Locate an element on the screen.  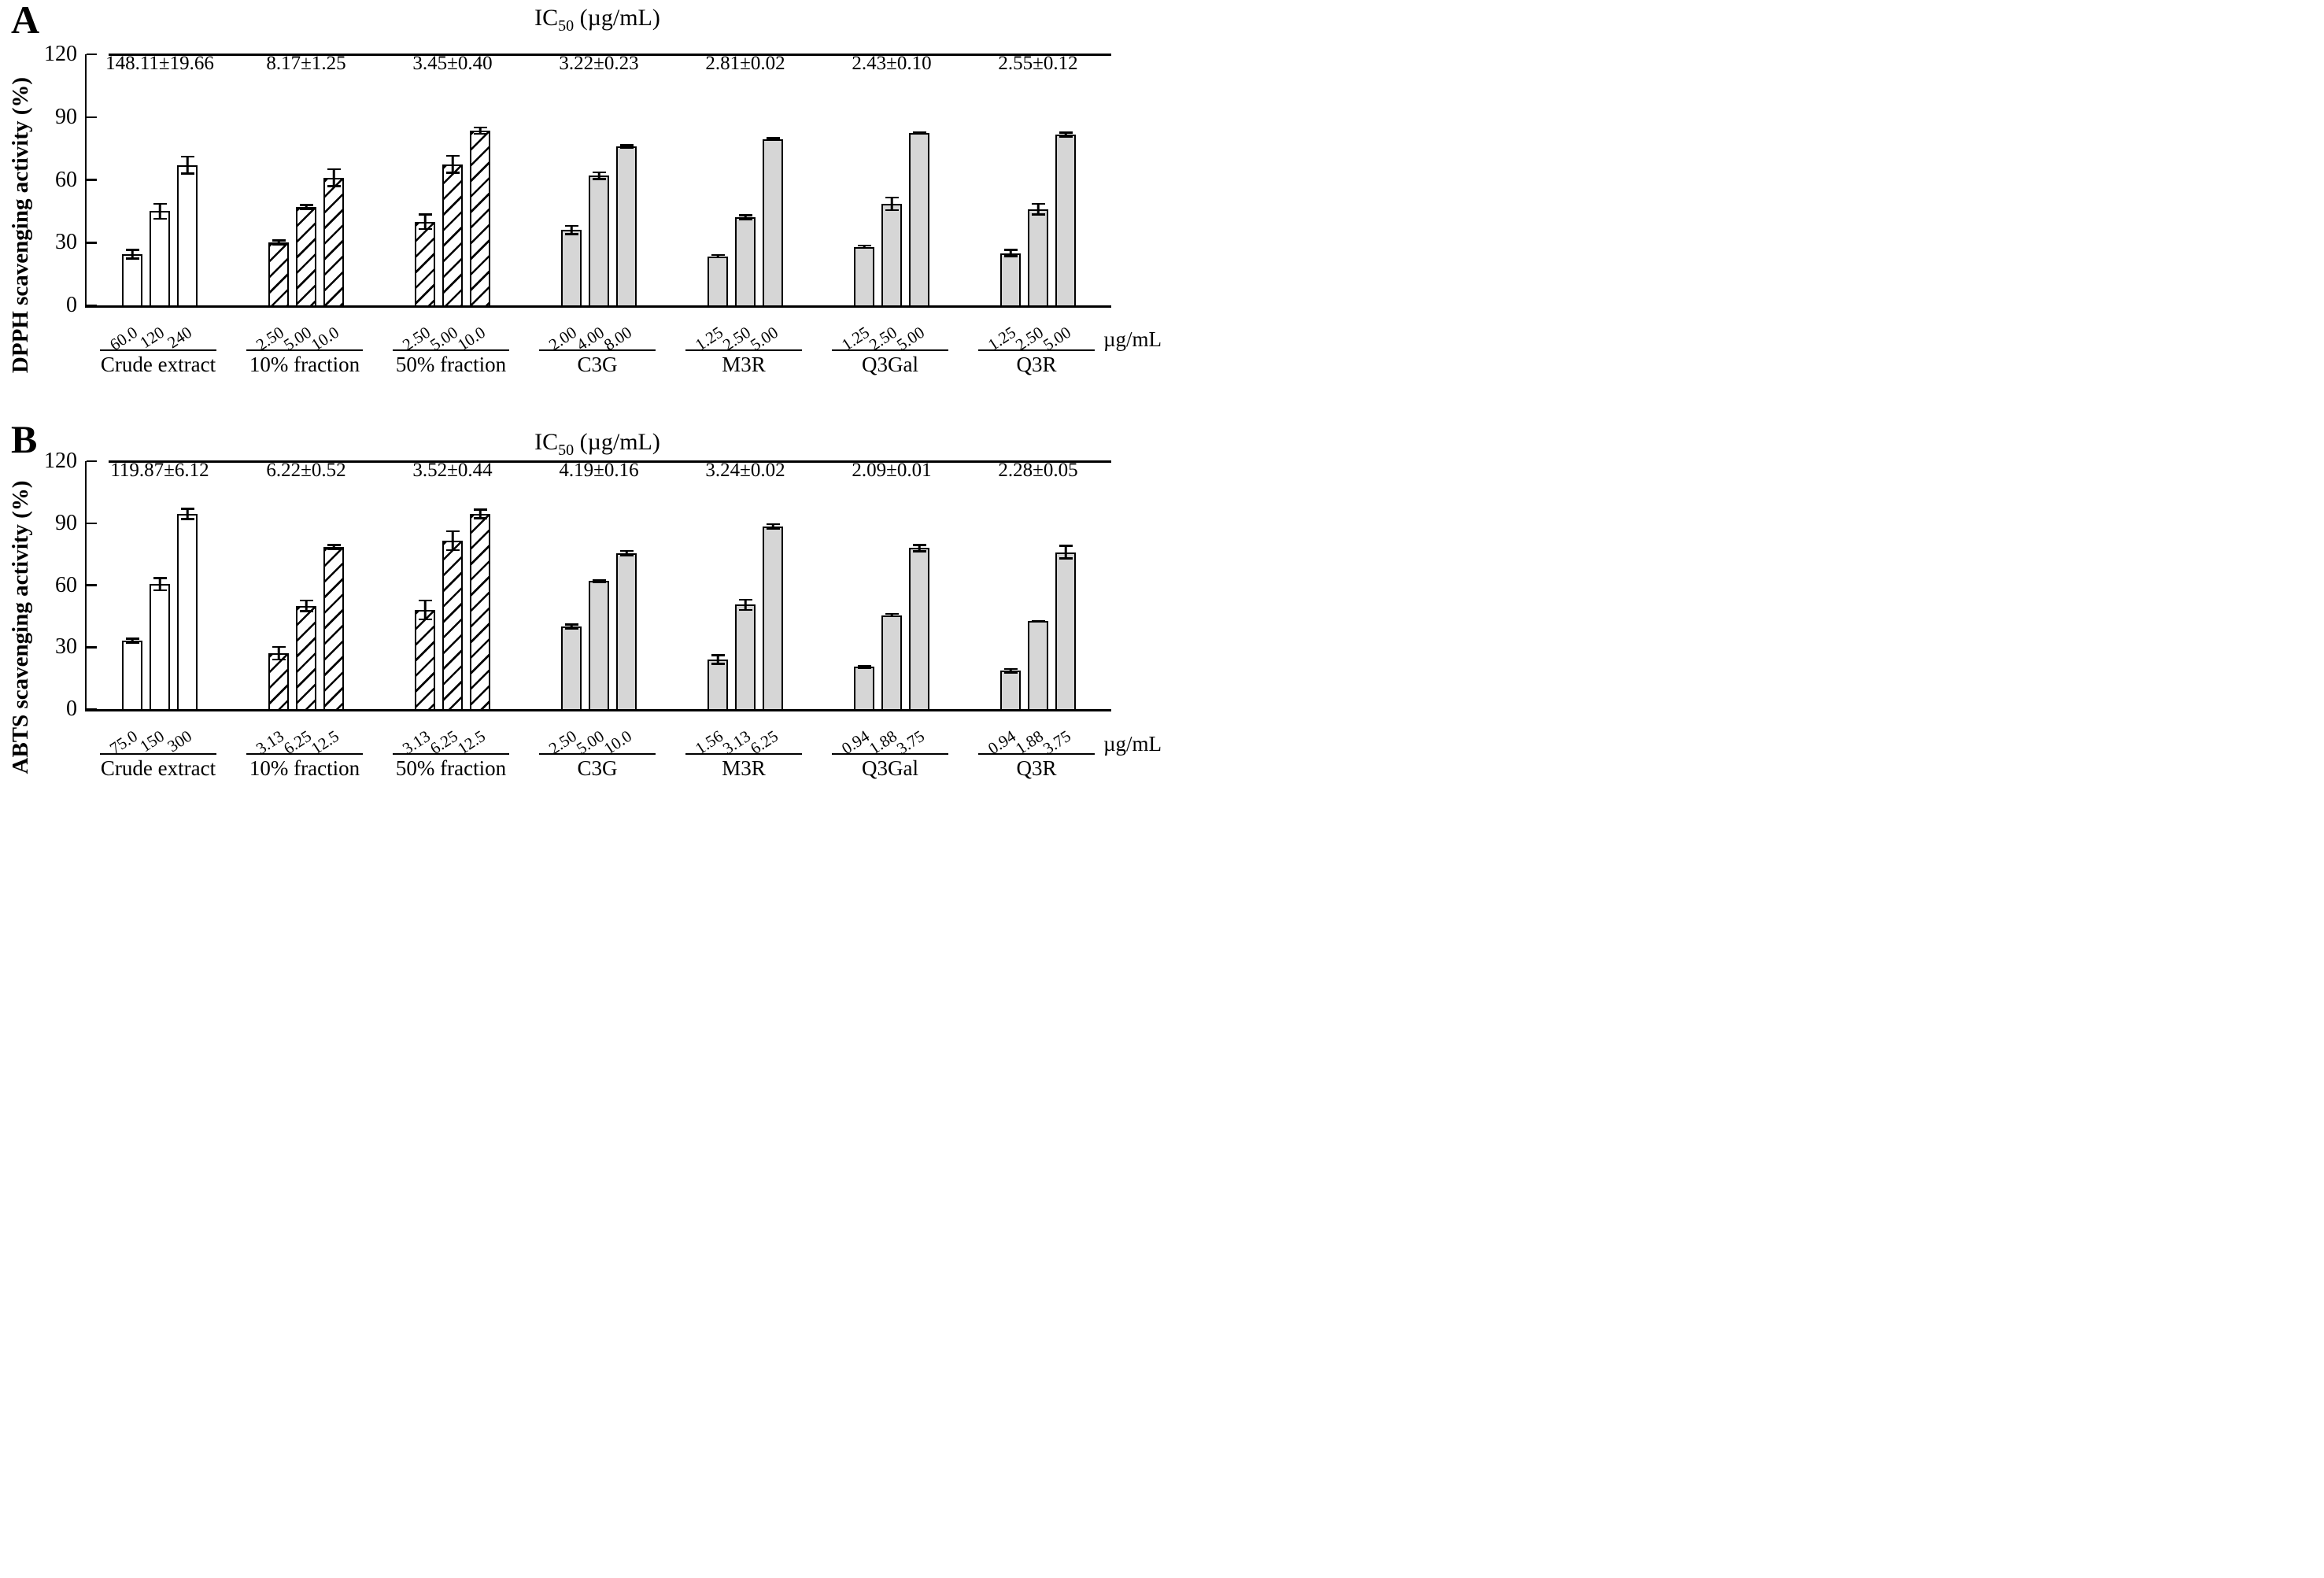
dose-label: 240 is located at coordinates (179, 338).